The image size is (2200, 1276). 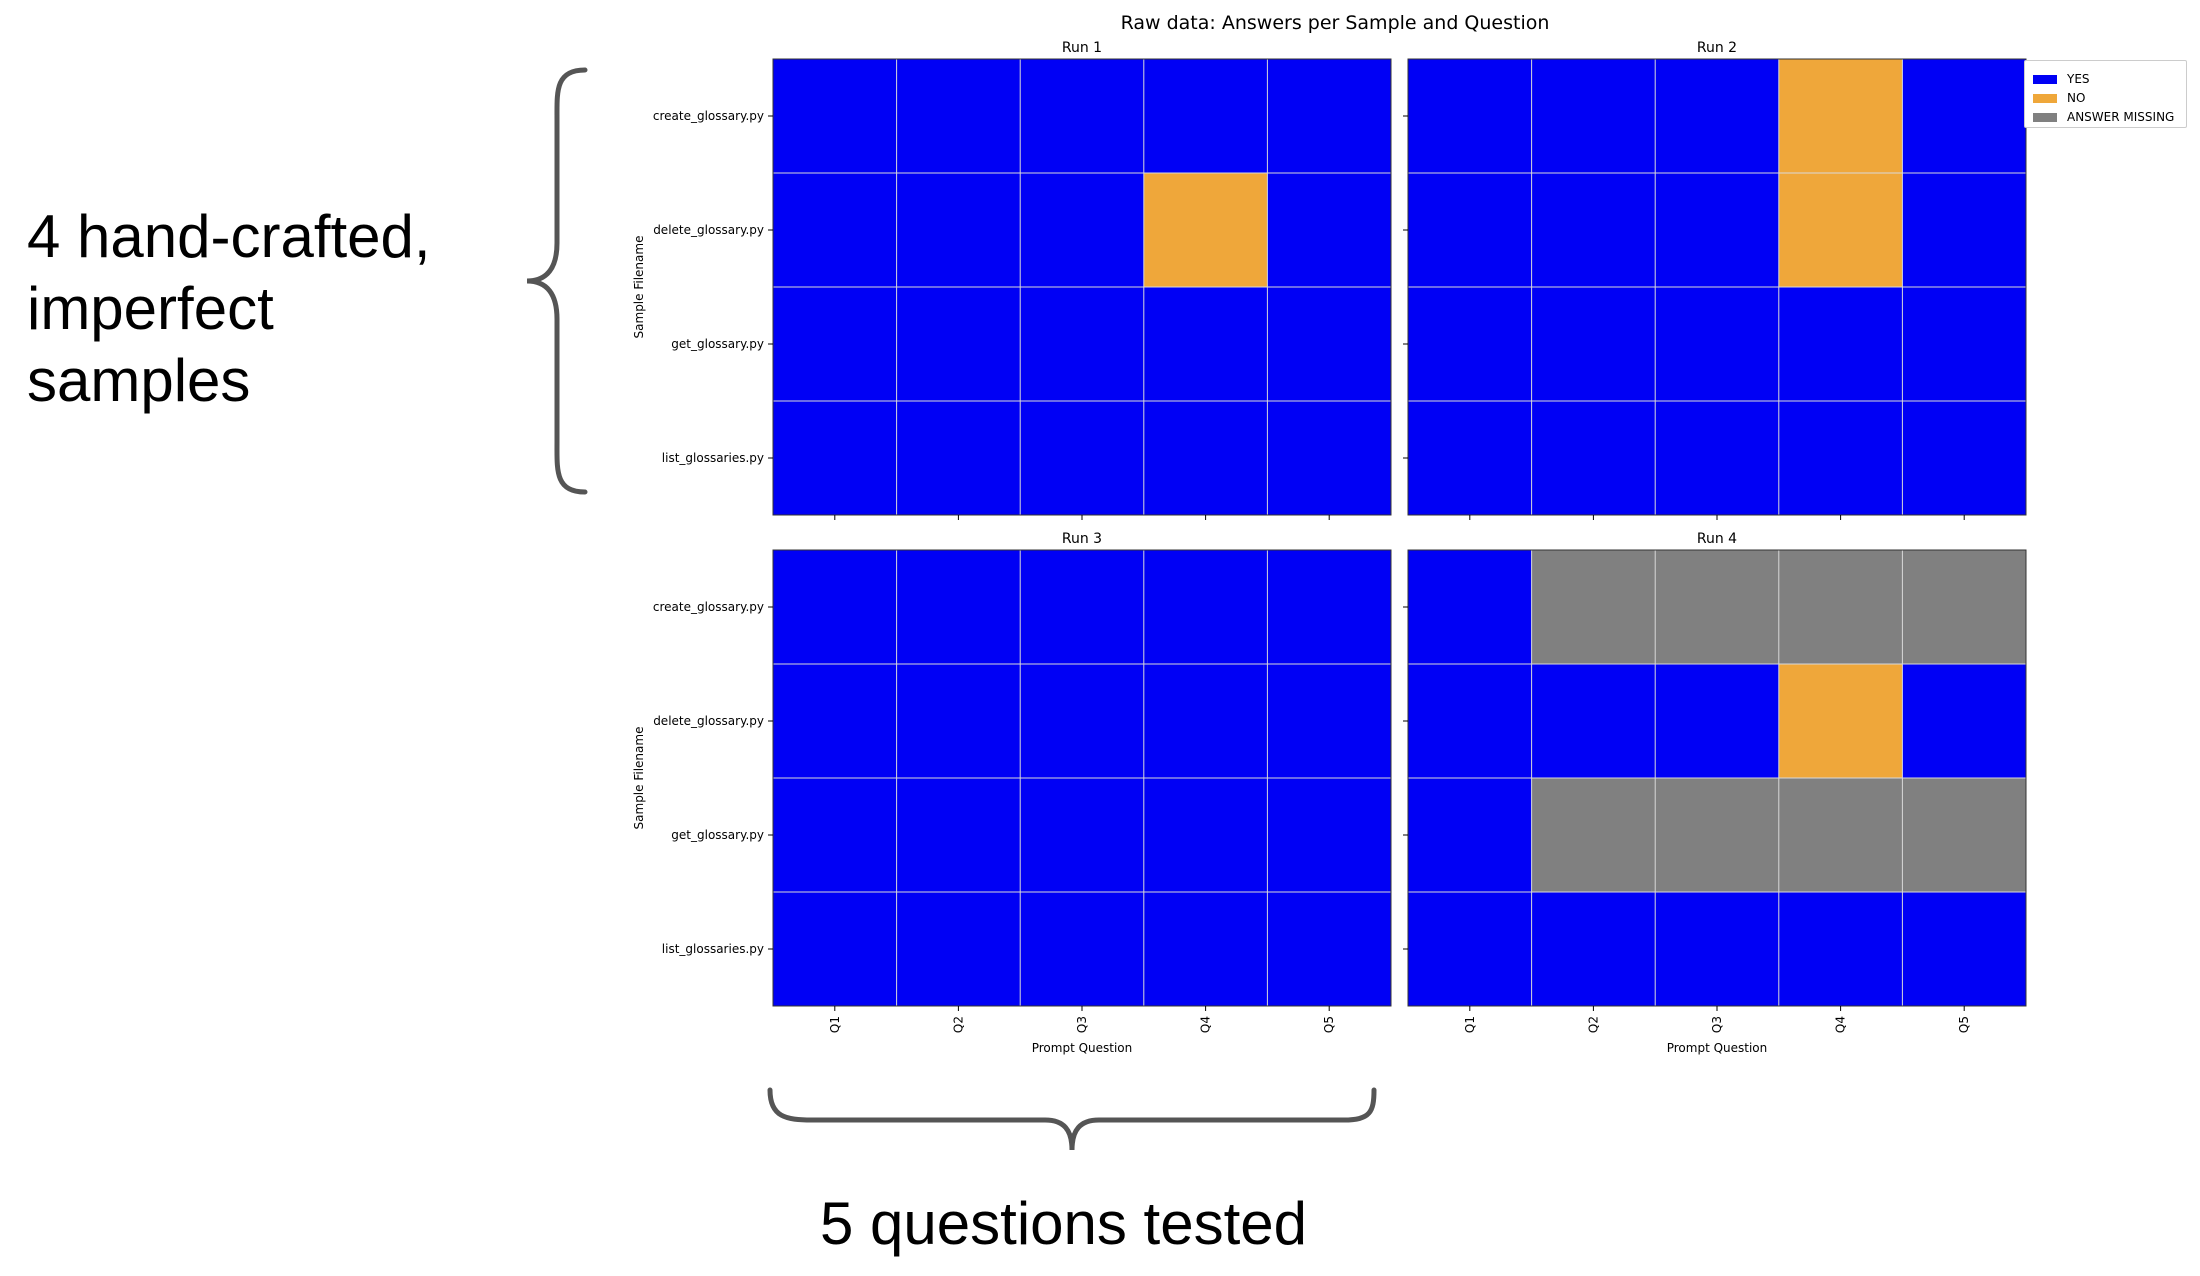 I want to click on panel-run-4: Run 4 Q1 Q2 Q3 Q4 Q5 Prompt Question, so click(x=1715, y=793).